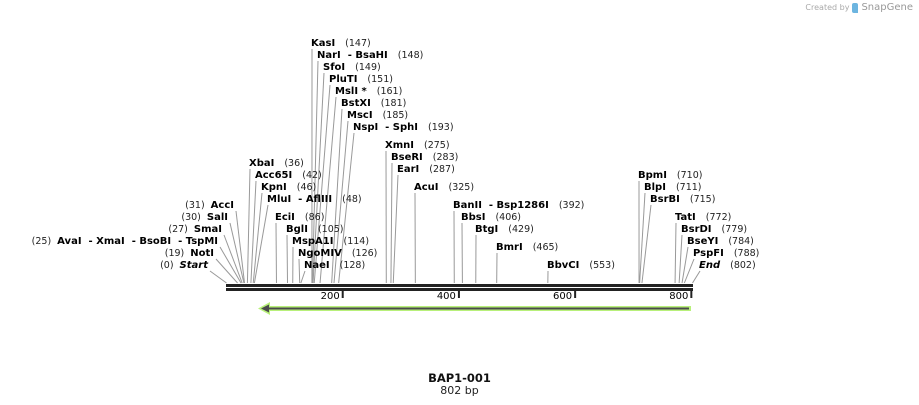 This screenshot has height=405, width=919. What do you see at coordinates (351, 91) in the screenshot?
I see `enzyme-name: MslI *` at bounding box center [351, 91].